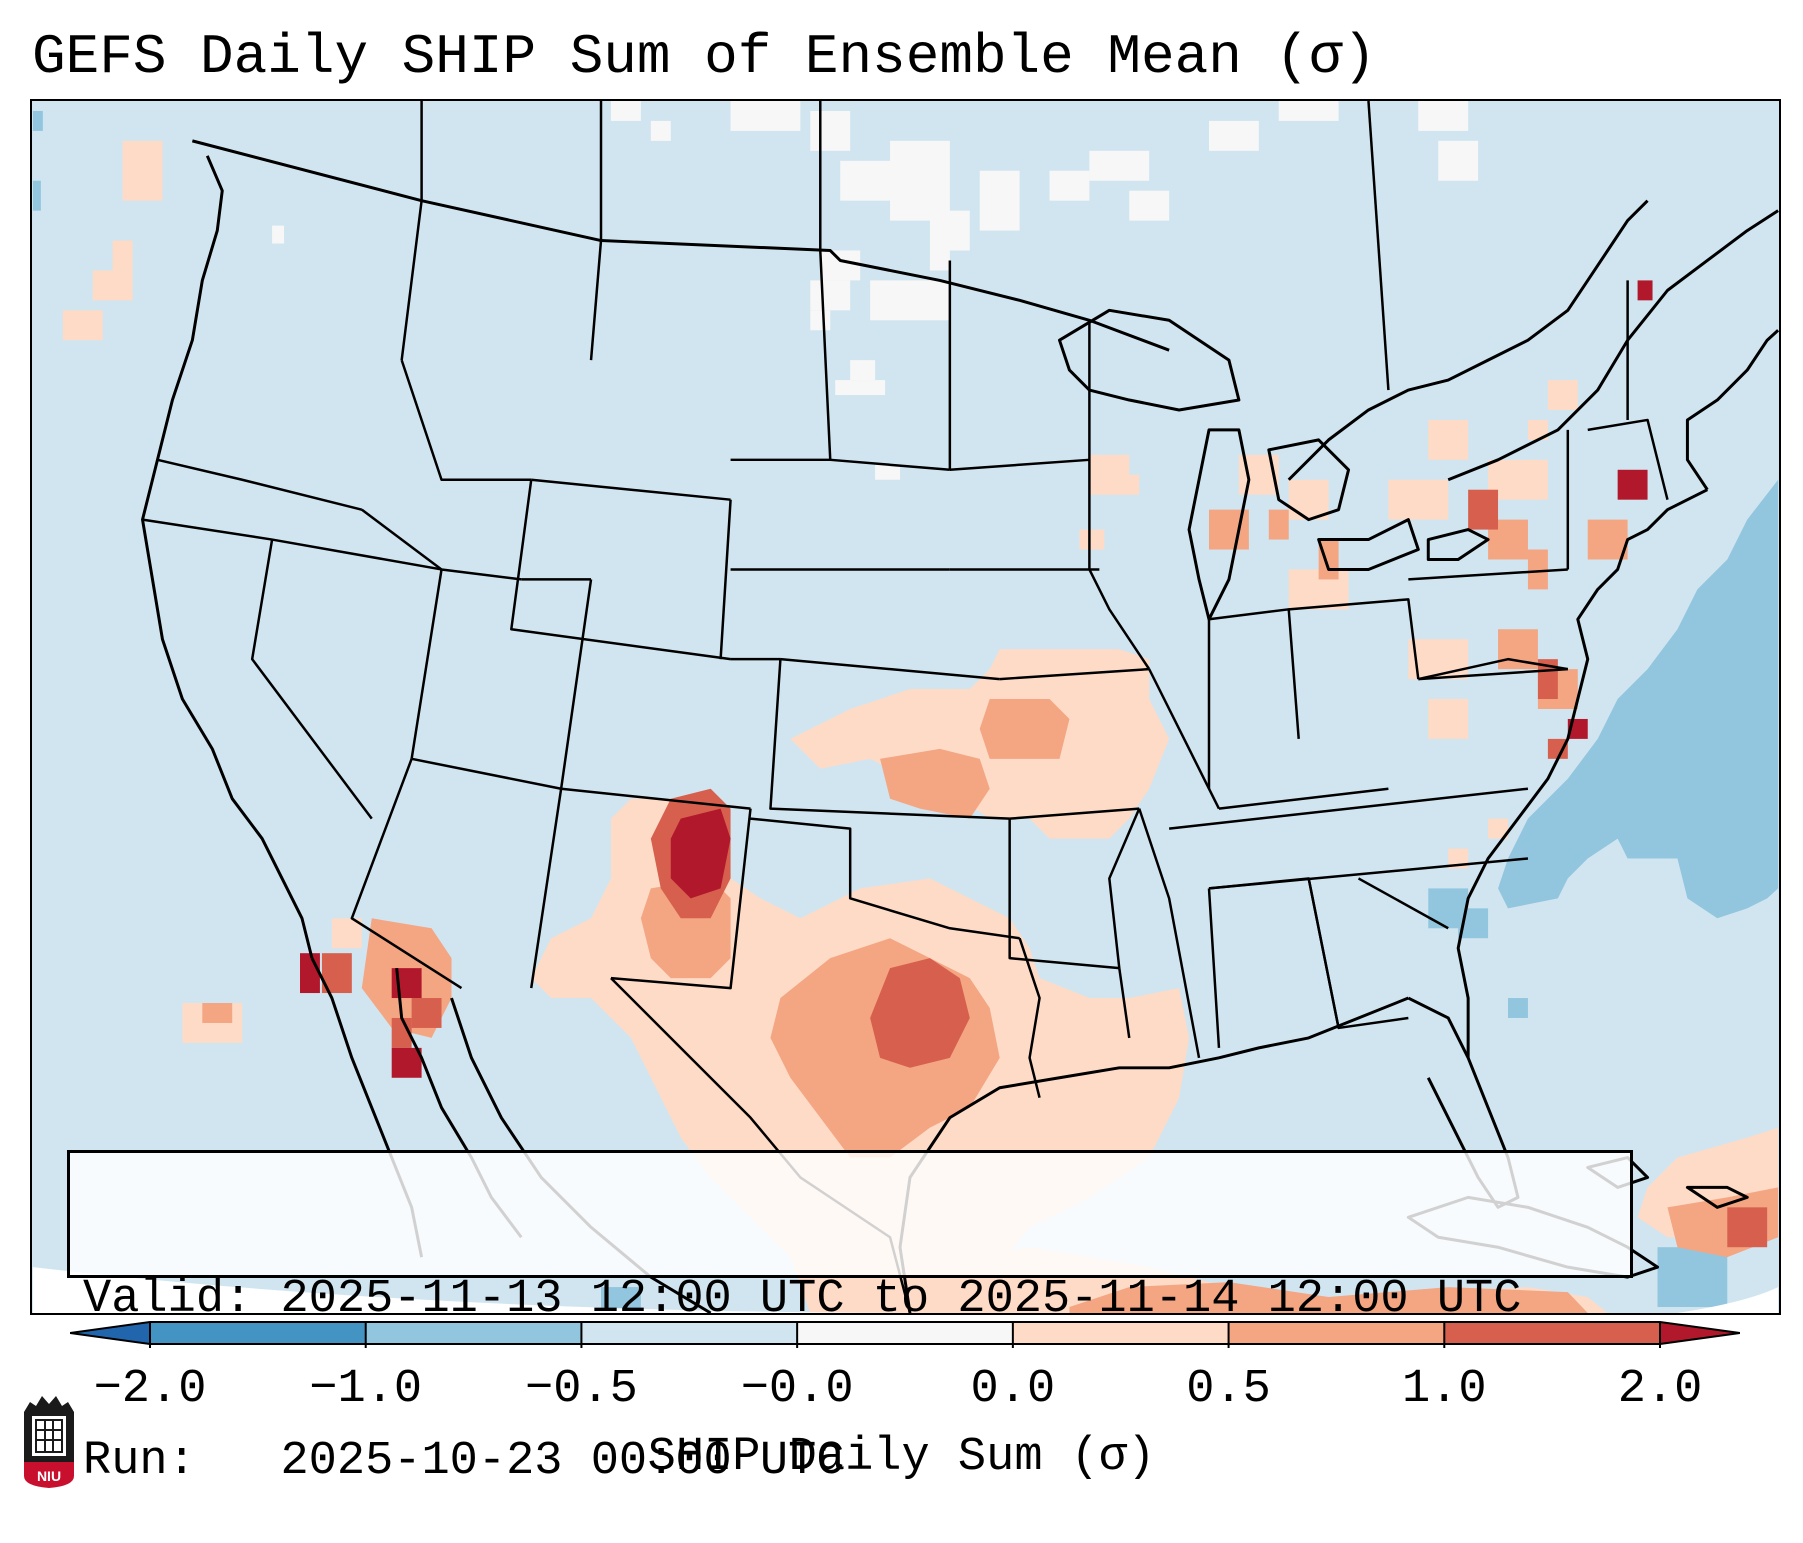 Image resolution: width=1803 pixels, height=1543 pixels. What do you see at coordinates (1660, 1389) in the screenshot?
I see `colorbar-tick-label: 2.0` at bounding box center [1660, 1389].